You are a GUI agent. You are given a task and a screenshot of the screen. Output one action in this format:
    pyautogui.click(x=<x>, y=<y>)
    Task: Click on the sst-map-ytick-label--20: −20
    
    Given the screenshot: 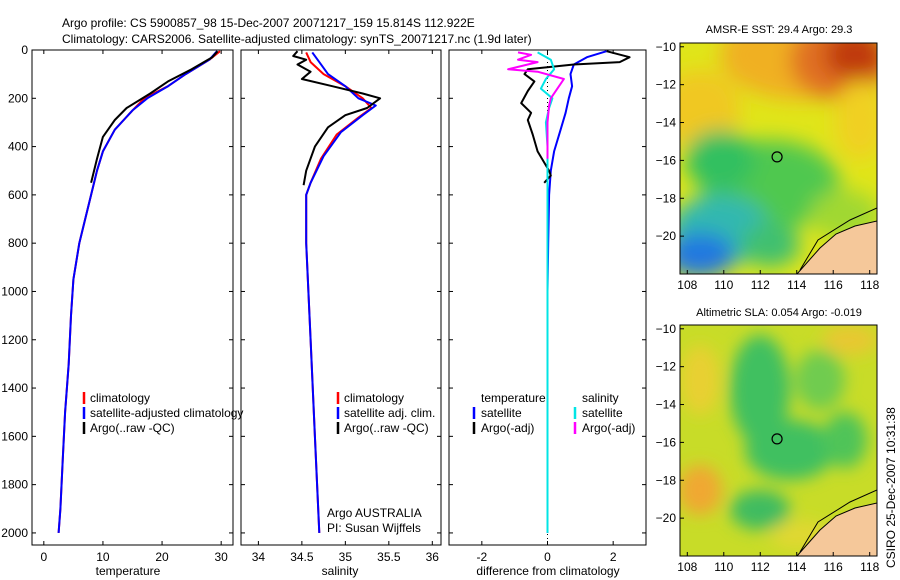 What is the action you would take?
    pyautogui.click(x=666, y=236)
    